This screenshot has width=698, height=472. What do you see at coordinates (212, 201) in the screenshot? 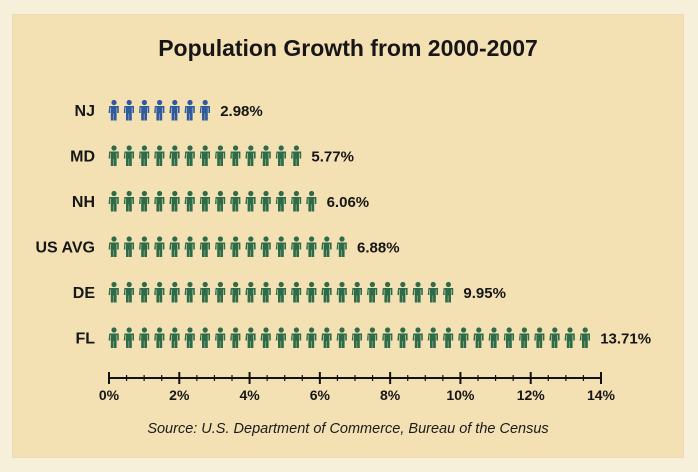
I see `bar-nh` at bounding box center [212, 201].